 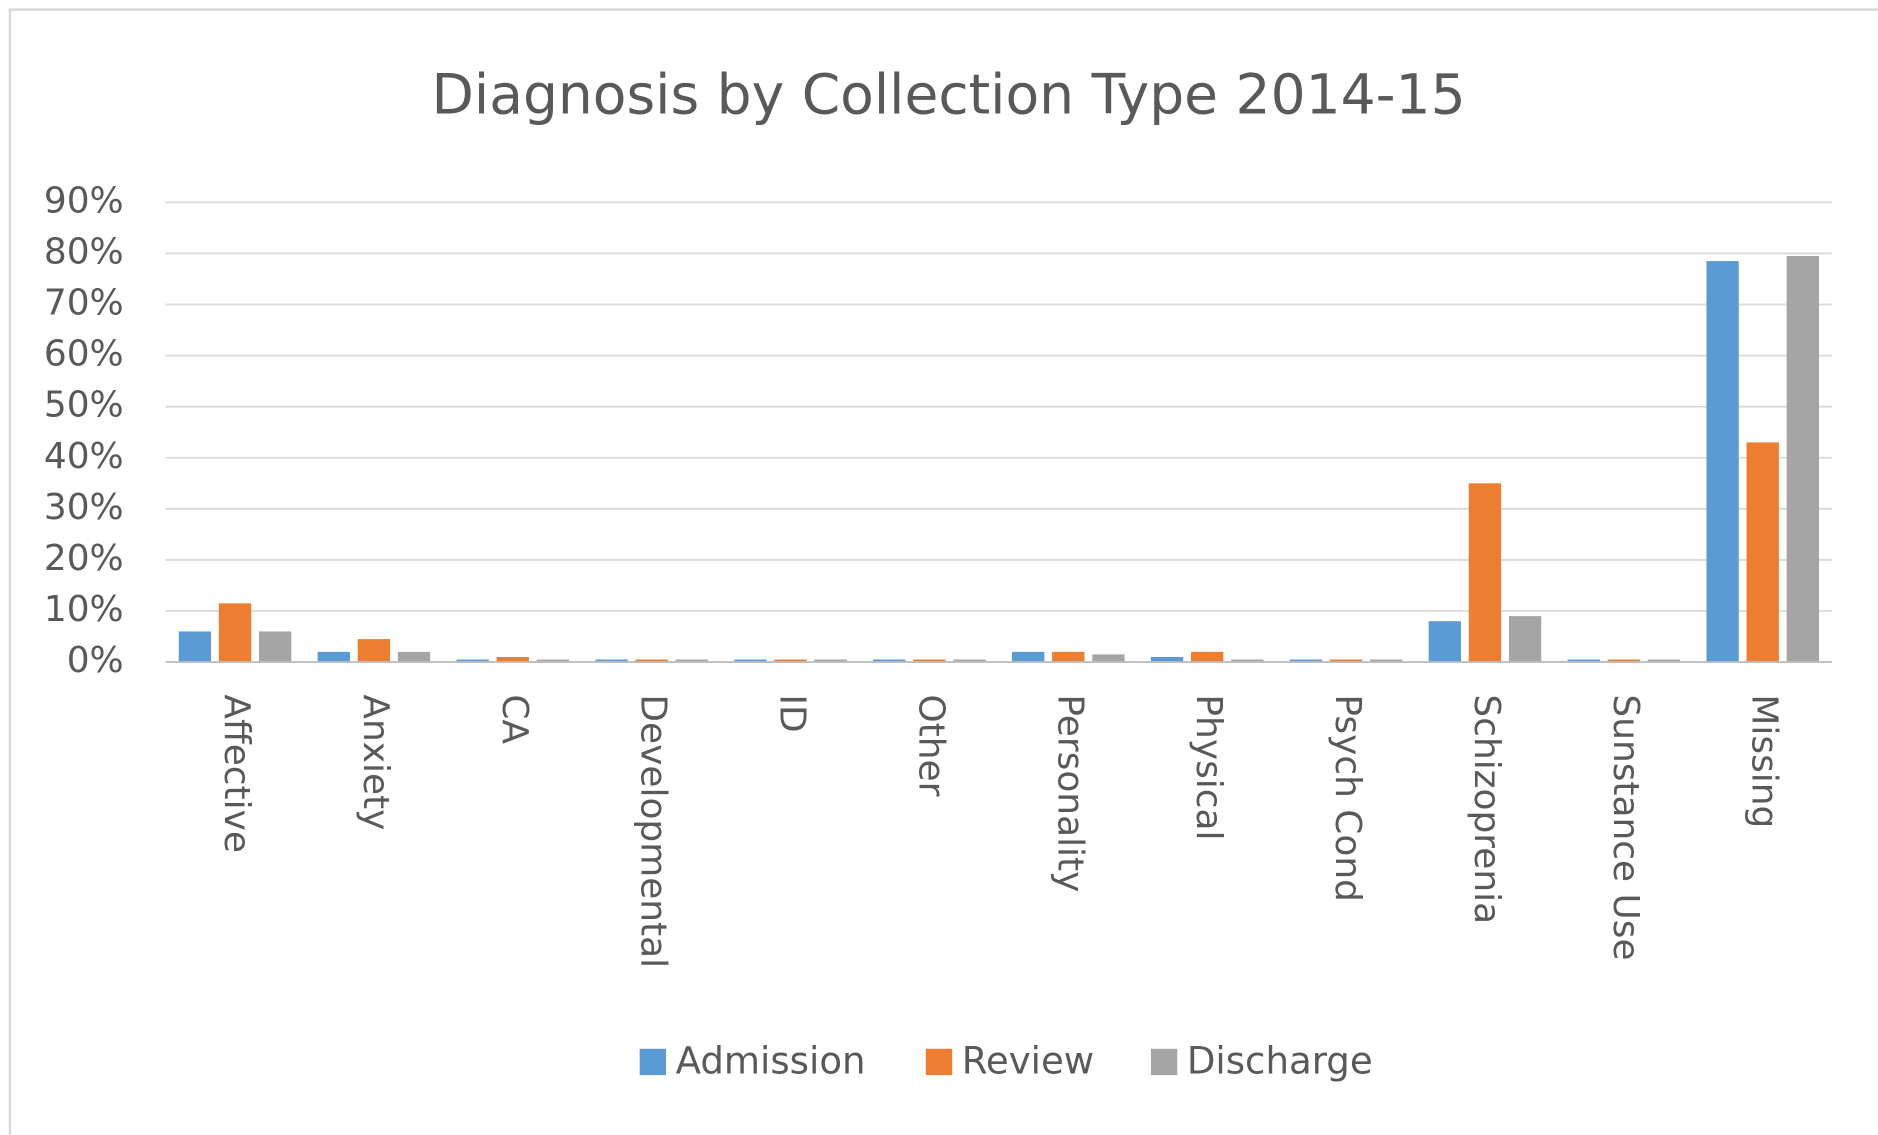 I want to click on y-tick-label: 90%, so click(x=84, y=200).